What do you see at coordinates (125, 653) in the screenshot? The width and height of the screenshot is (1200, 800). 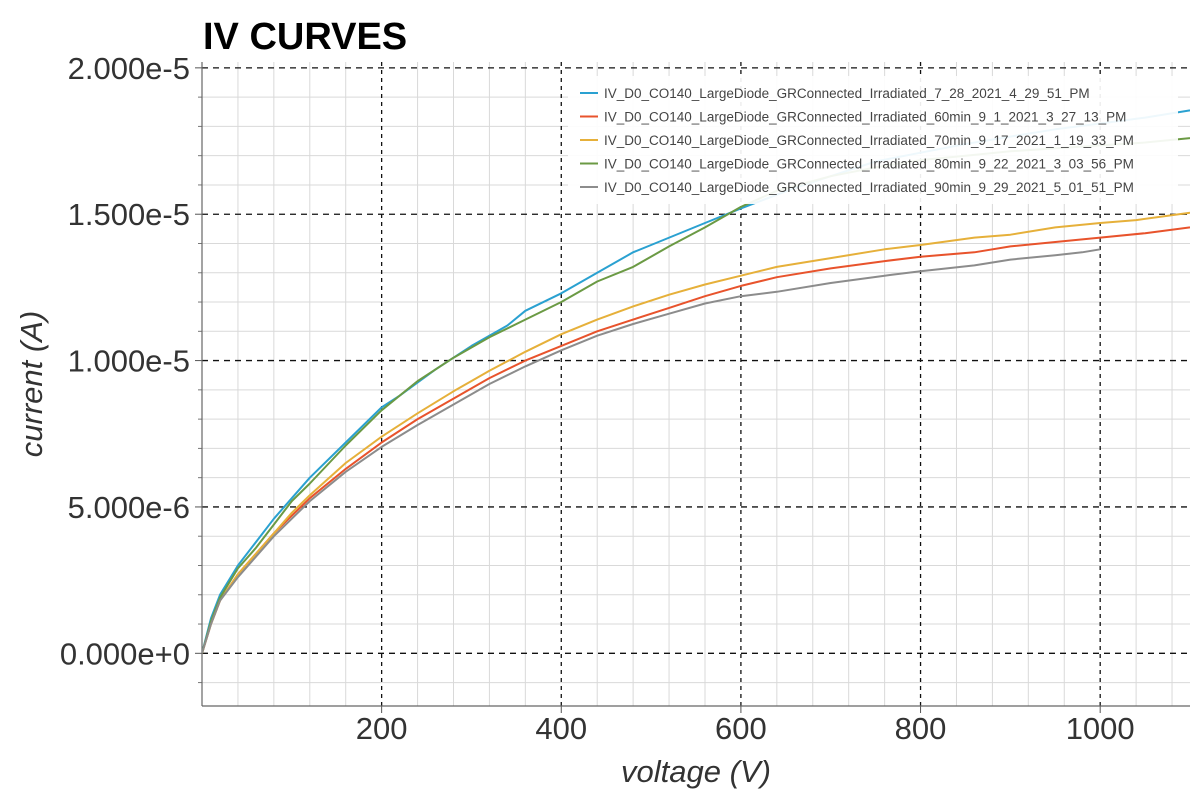 I see `y-tick-label: 0.000e+0` at bounding box center [125, 653].